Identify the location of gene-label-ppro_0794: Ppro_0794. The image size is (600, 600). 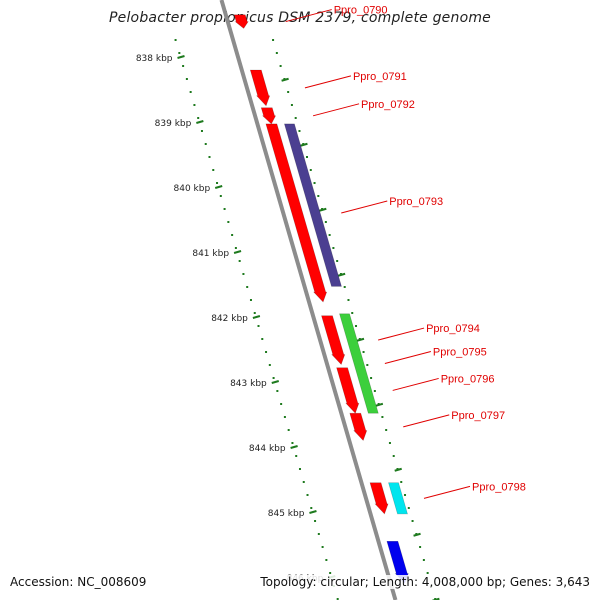
(453, 329).